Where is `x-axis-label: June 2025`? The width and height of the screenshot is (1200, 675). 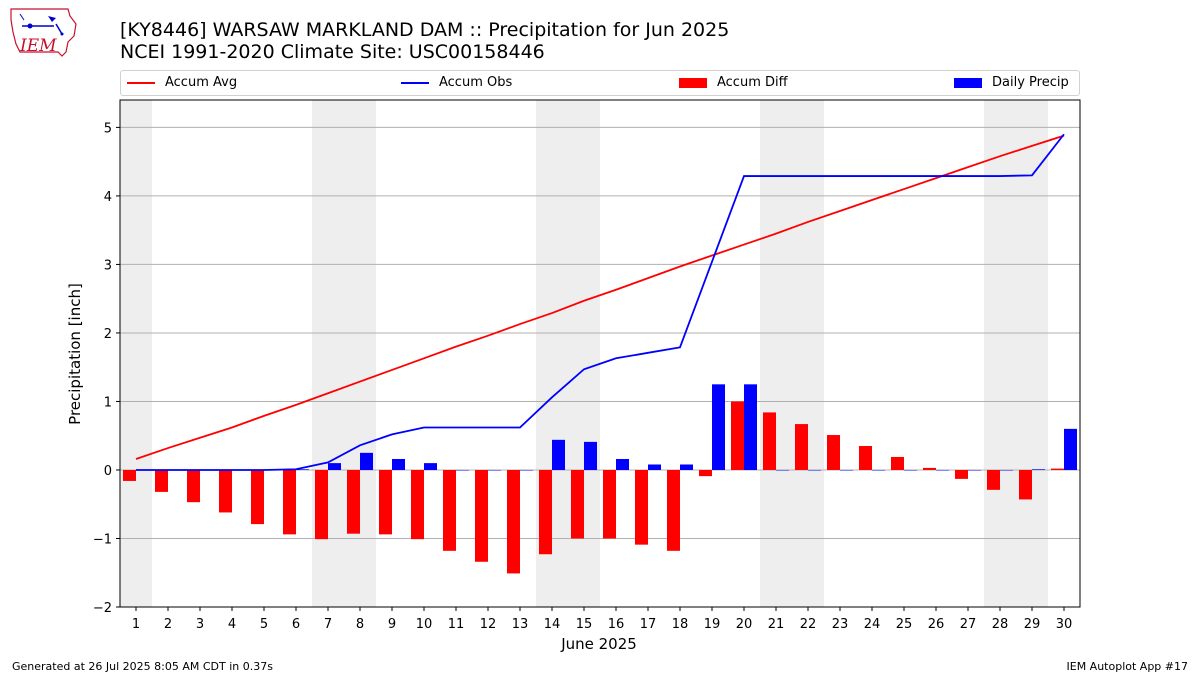 x-axis-label: June 2025 is located at coordinates (598, 644).